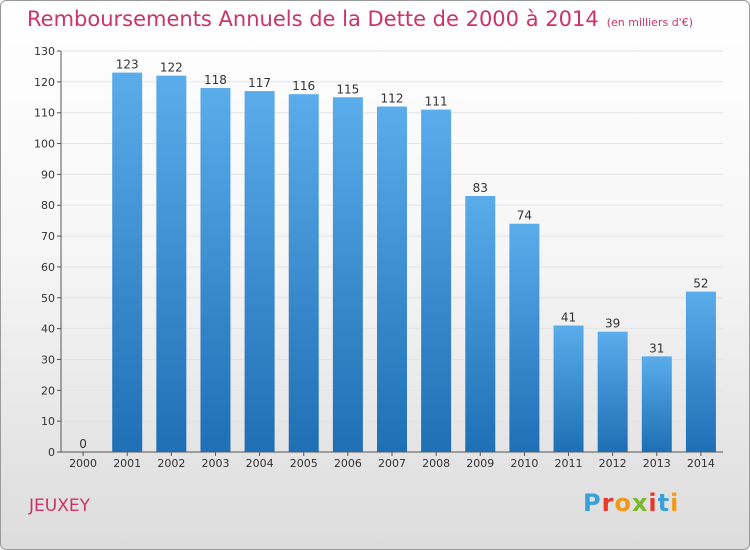  Describe the element at coordinates (569, 463) in the screenshot. I see `x-tick-label: 2011` at that location.